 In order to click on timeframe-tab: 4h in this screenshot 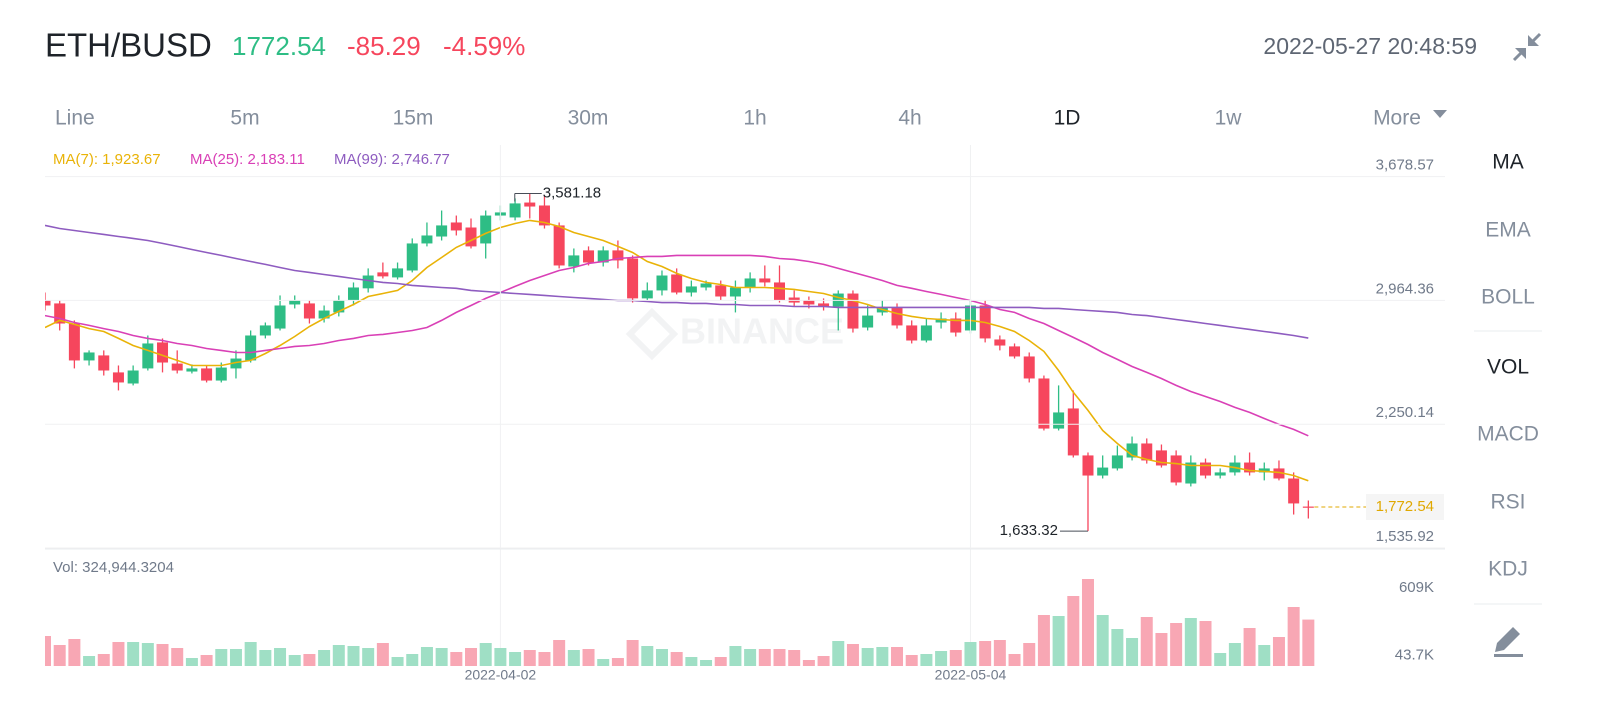, I will do `click(909, 118)`.